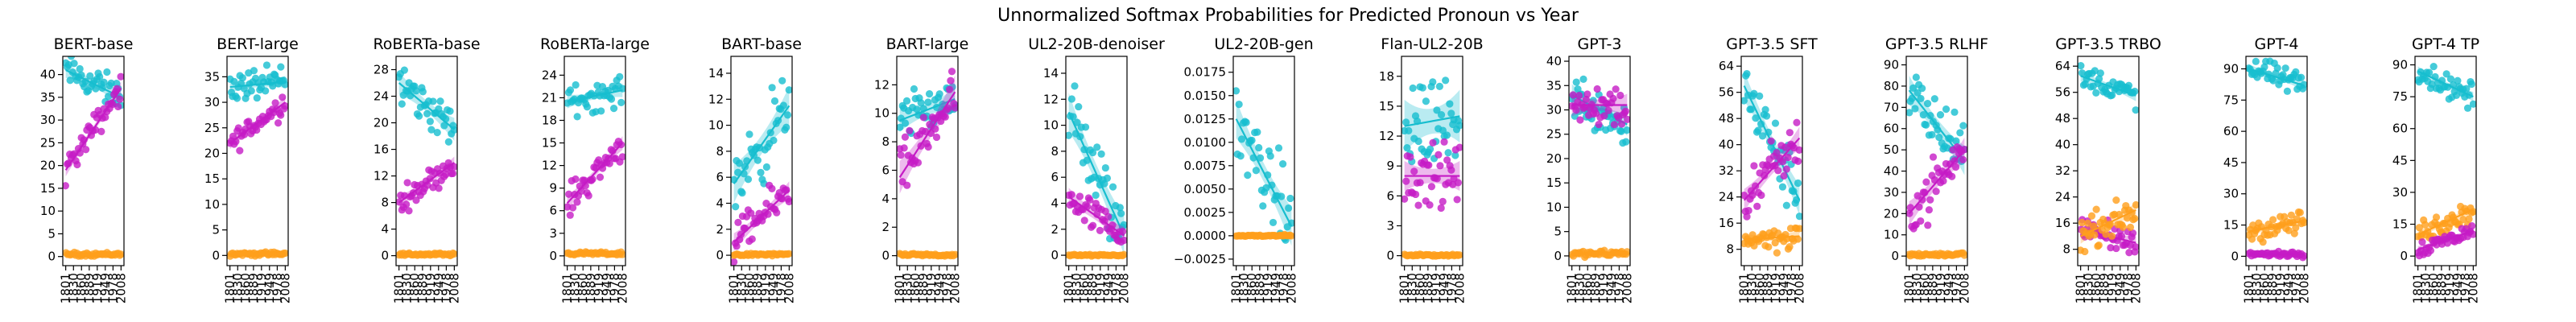  I want to click on y-tick-label: 35, so click(48, 97).